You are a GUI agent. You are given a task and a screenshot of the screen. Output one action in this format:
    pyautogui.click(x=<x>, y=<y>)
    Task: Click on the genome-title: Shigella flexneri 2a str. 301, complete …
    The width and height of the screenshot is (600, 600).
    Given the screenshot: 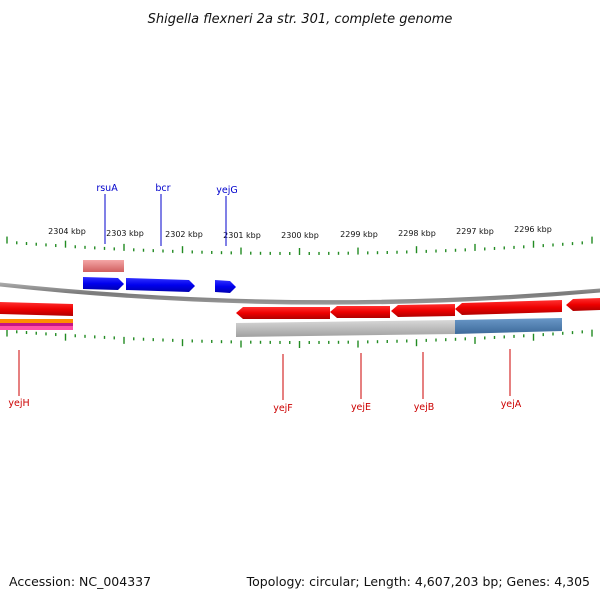 What is the action you would take?
    pyautogui.click(x=300, y=19)
    